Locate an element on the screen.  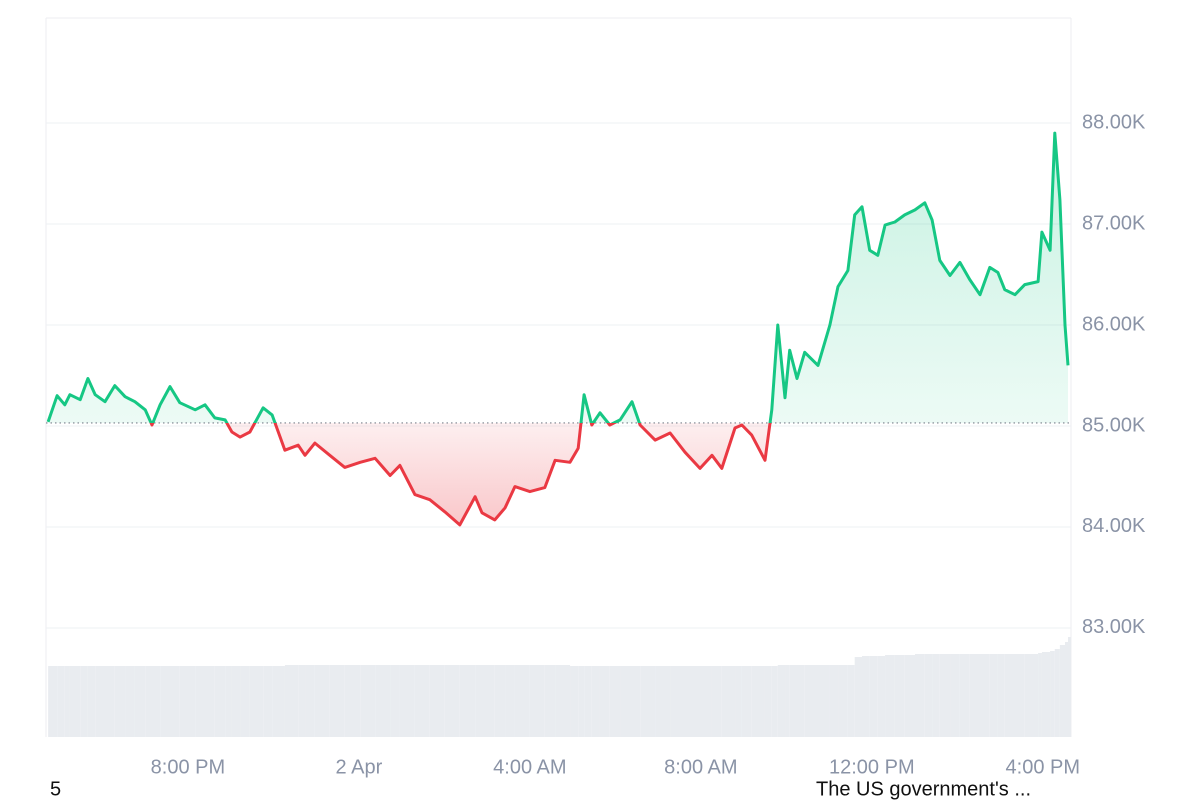
x-tick-label: 4:00 AM is located at coordinates (529, 767).